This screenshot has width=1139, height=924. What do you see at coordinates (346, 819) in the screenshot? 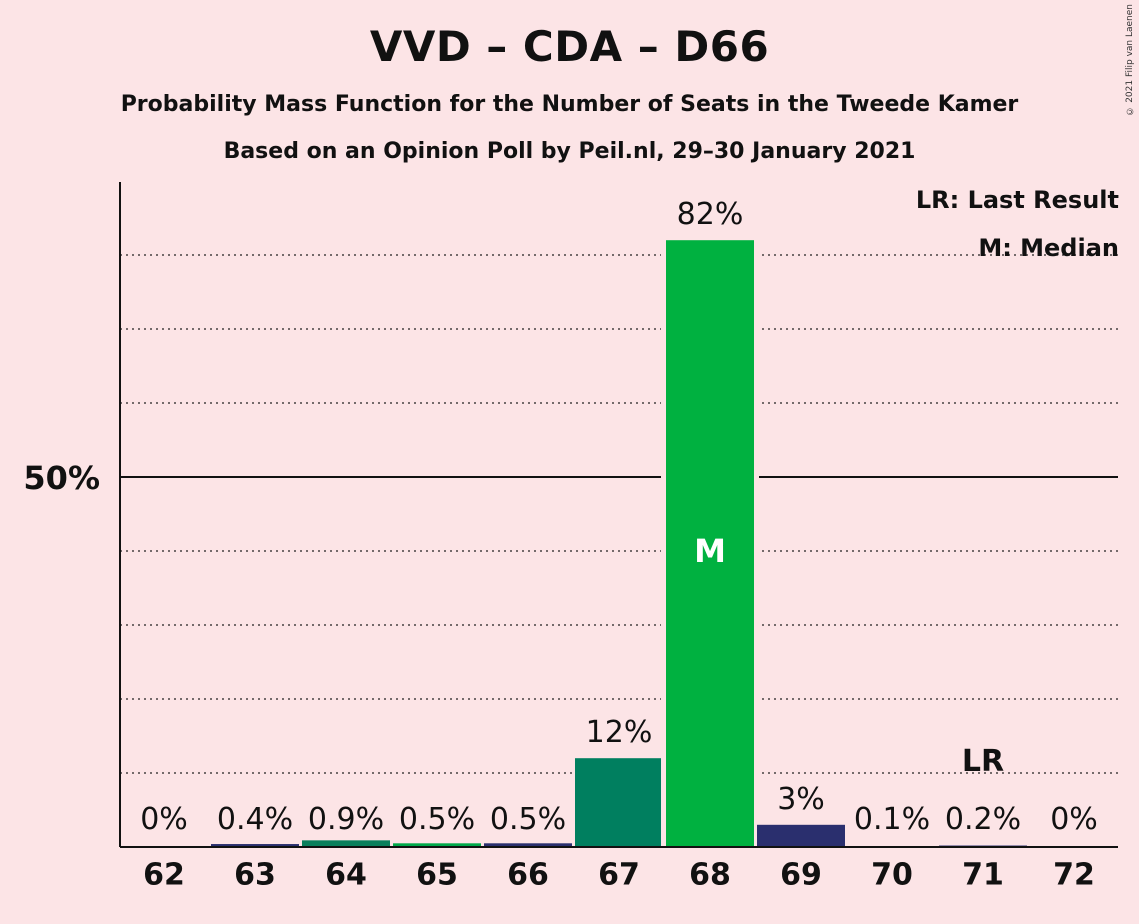
I see `data-label-64: 0.9%` at bounding box center [346, 819].